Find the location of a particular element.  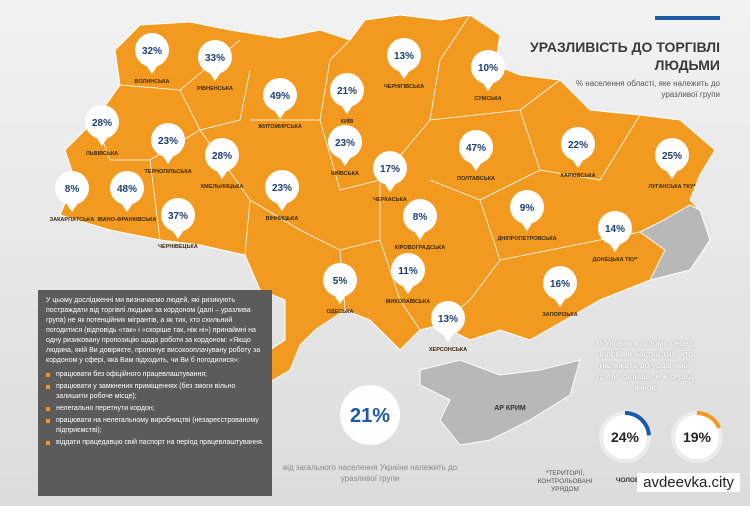

region-value: 22% is located at coordinates (578, 145).